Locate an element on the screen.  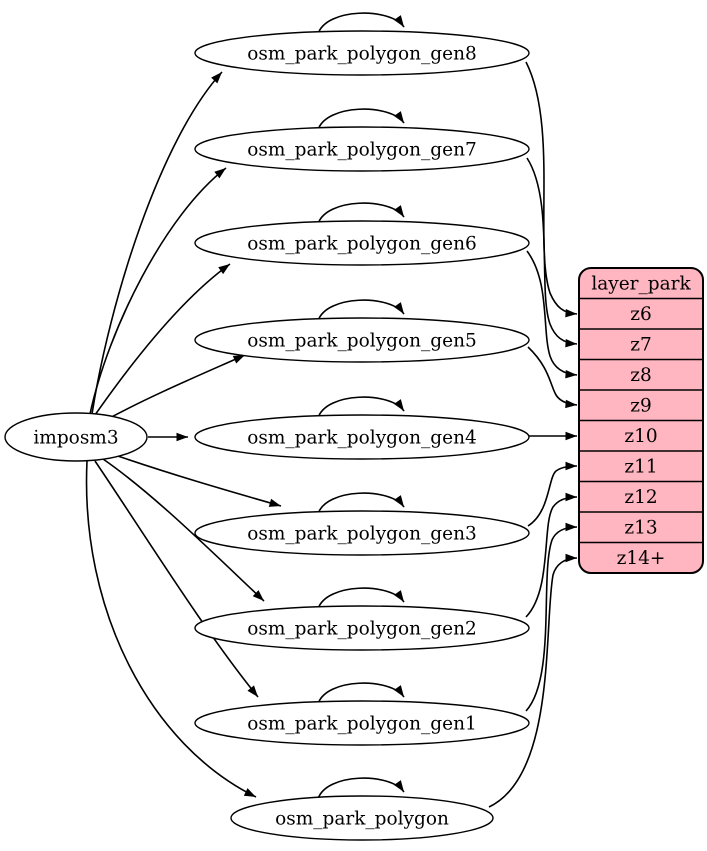
table-node-osm-park-polygon: osm_park_polygon is located at coordinates (362, 818).